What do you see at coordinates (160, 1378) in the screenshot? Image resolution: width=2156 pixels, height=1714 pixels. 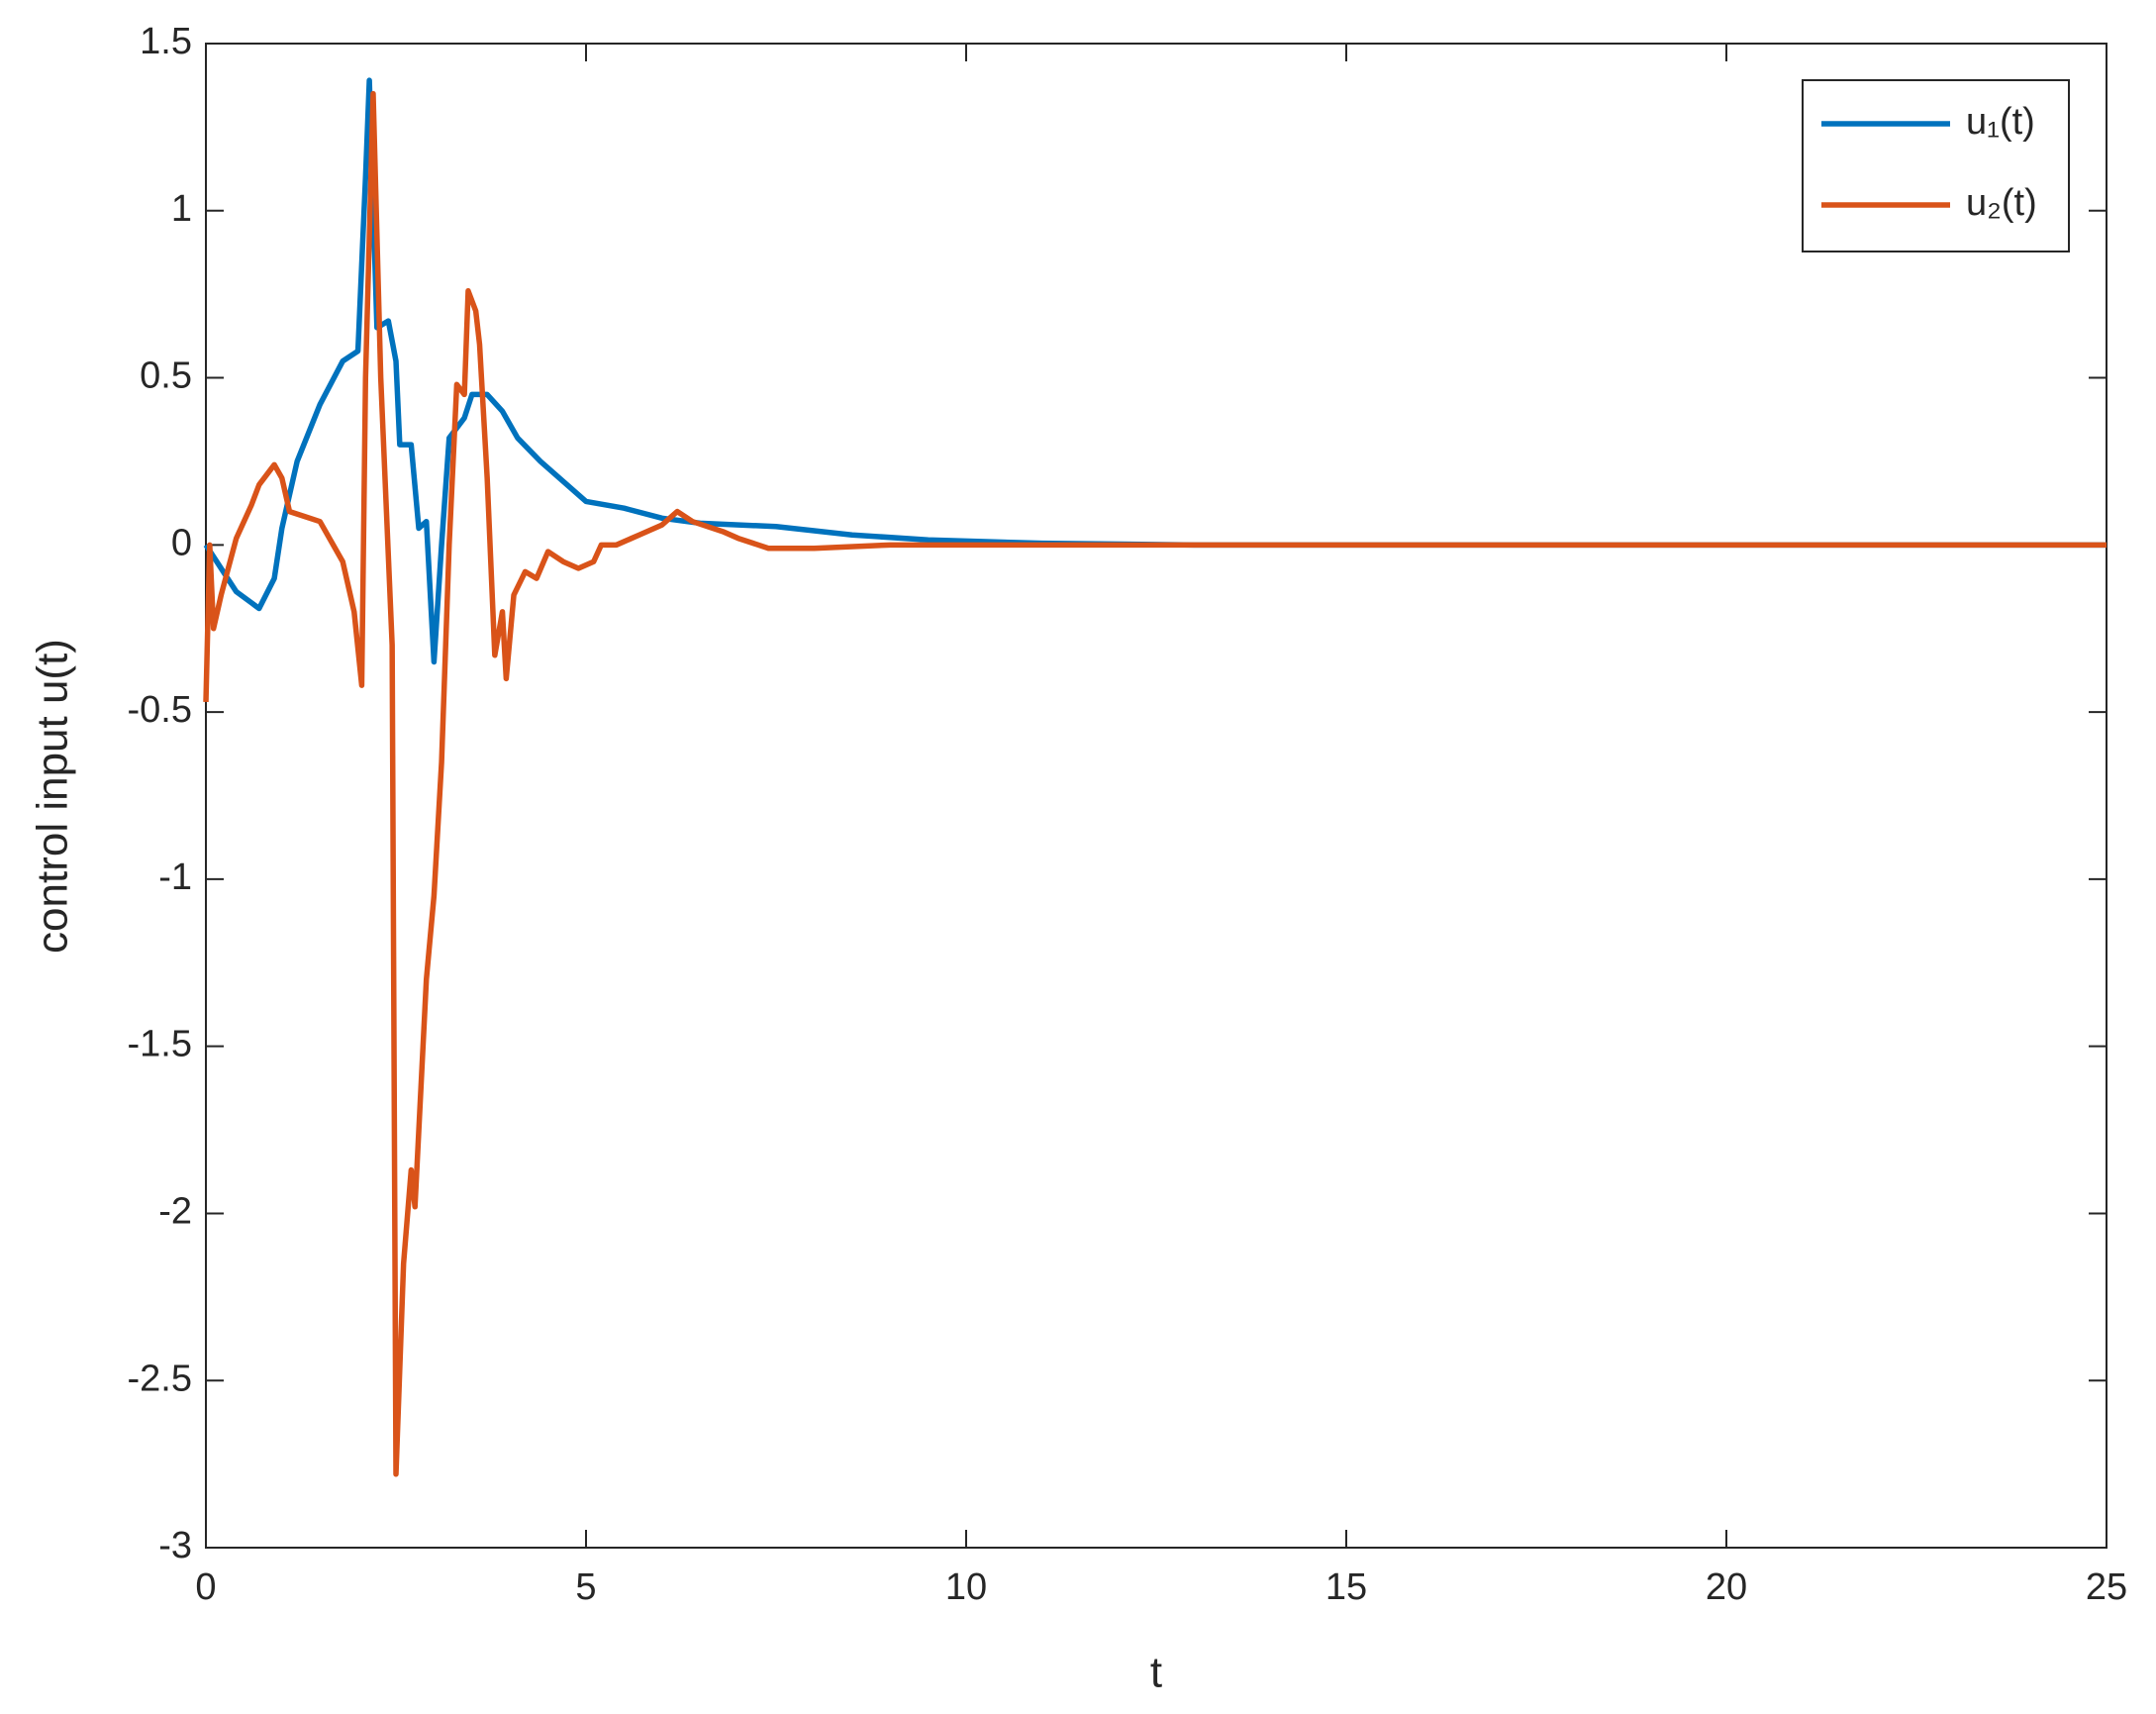 I see `y-tick-label: -2.5` at bounding box center [160, 1378].